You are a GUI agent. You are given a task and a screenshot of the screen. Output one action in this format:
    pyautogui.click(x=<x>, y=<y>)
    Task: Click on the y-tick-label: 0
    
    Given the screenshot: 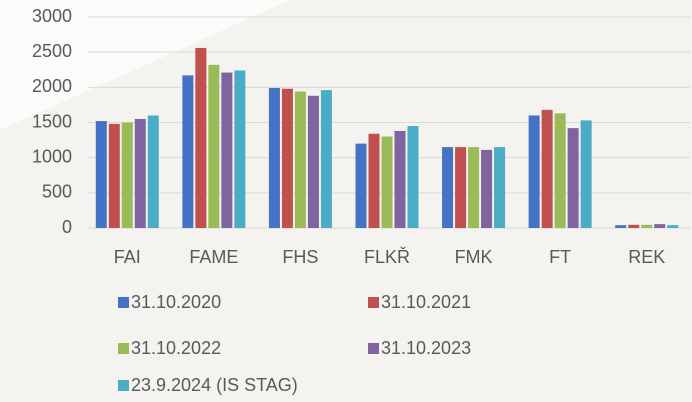 What is the action you would take?
    pyautogui.click(x=67, y=227)
    